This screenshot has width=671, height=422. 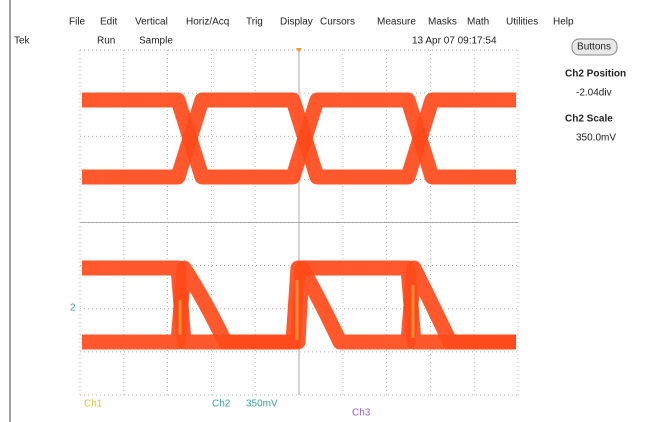 What do you see at coordinates (596, 138) in the screenshot?
I see `scale-value: 350.0mV` at bounding box center [596, 138].